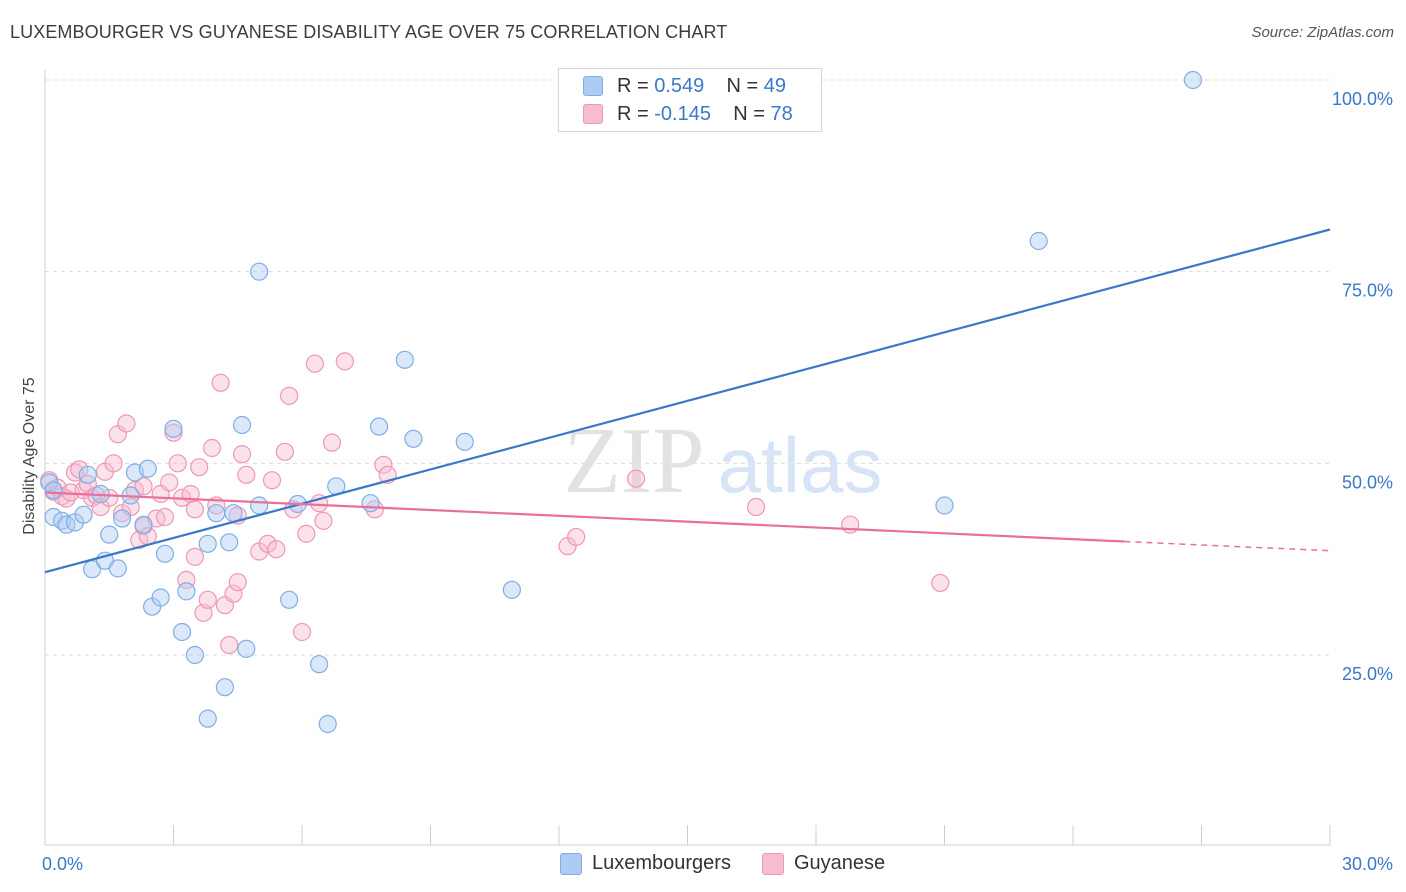 The image size is (1406, 892). I want to click on x-tick-label: 0.0%, so click(62, 864).